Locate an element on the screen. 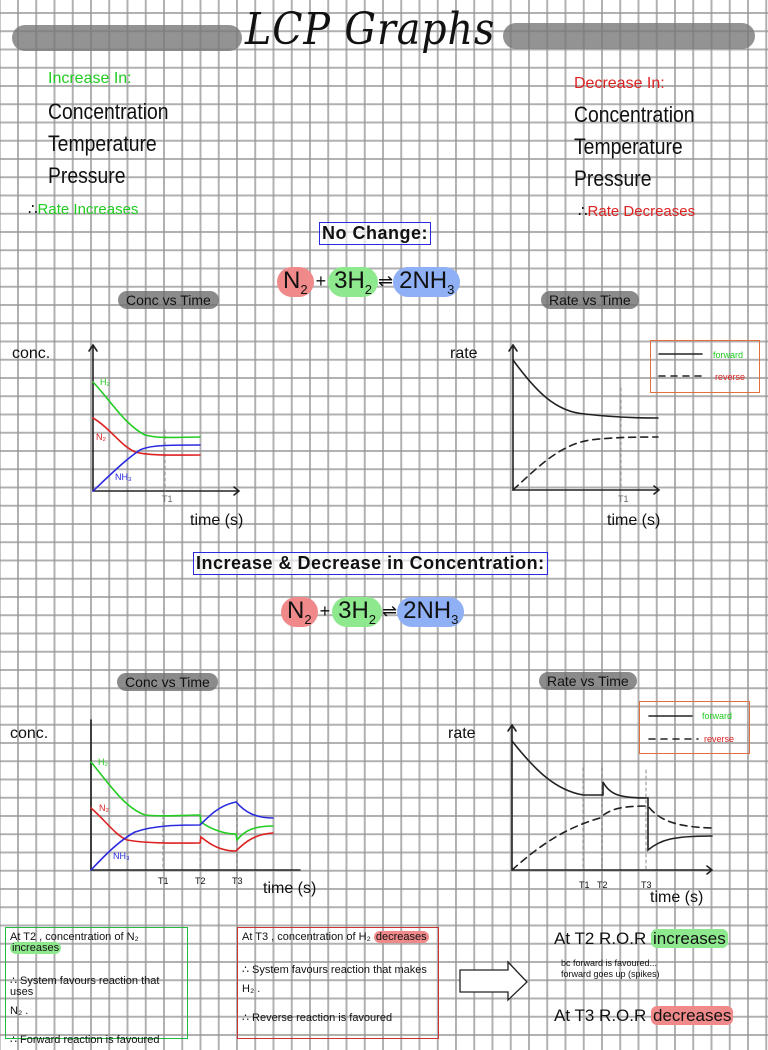 The width and height of the screenshot is (768, 1050). t3-note-line1: At T3 , concentration of H₂ decreases is located at coordinates (338, 937).